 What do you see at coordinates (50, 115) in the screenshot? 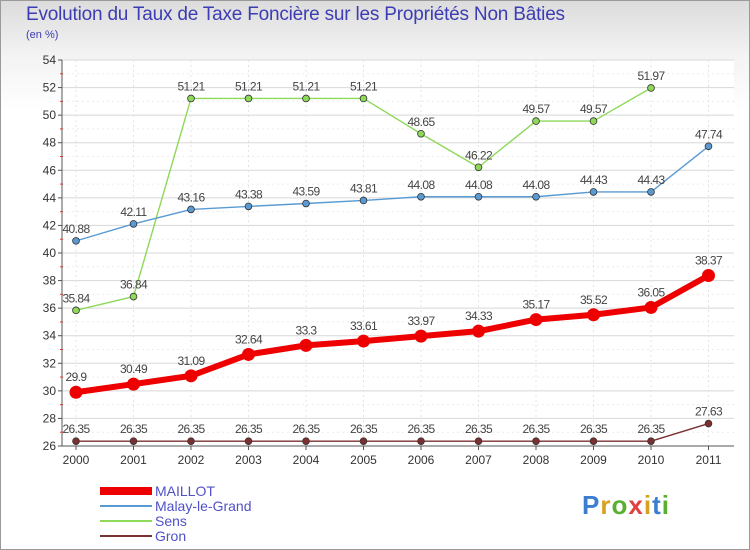
I see `y-tick-label: 50` at bounding box center [50, 115].